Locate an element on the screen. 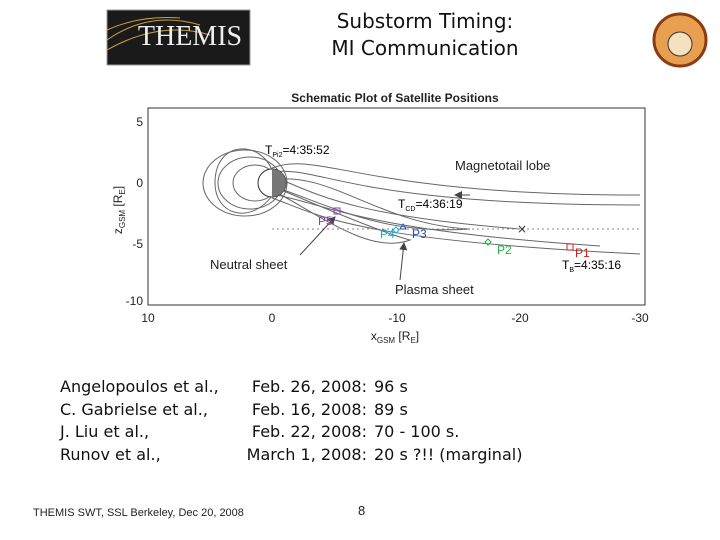 The height and width of the screenshot is (540, 720). slide-title: Substorm Timing: is located at coordinates (425, 21).